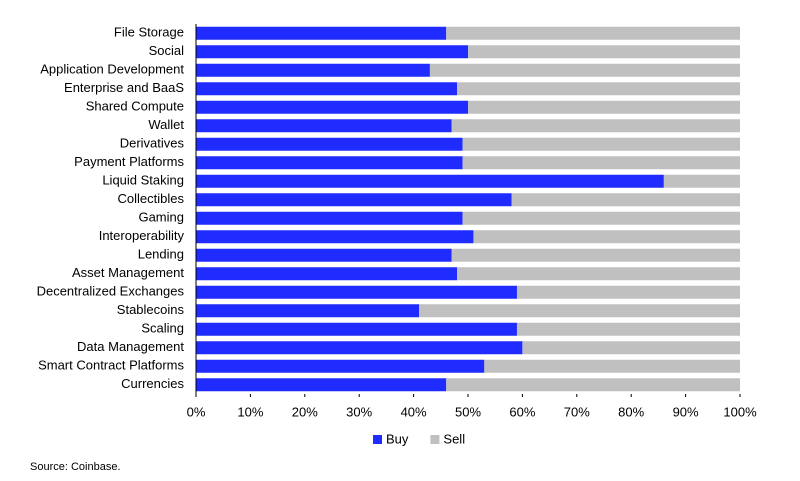 The height and width of the screenshot is (481, 800). Describe the element at coordinates (359, 411) in the screenshot. I see `x-tick-label: 30%` at that location.